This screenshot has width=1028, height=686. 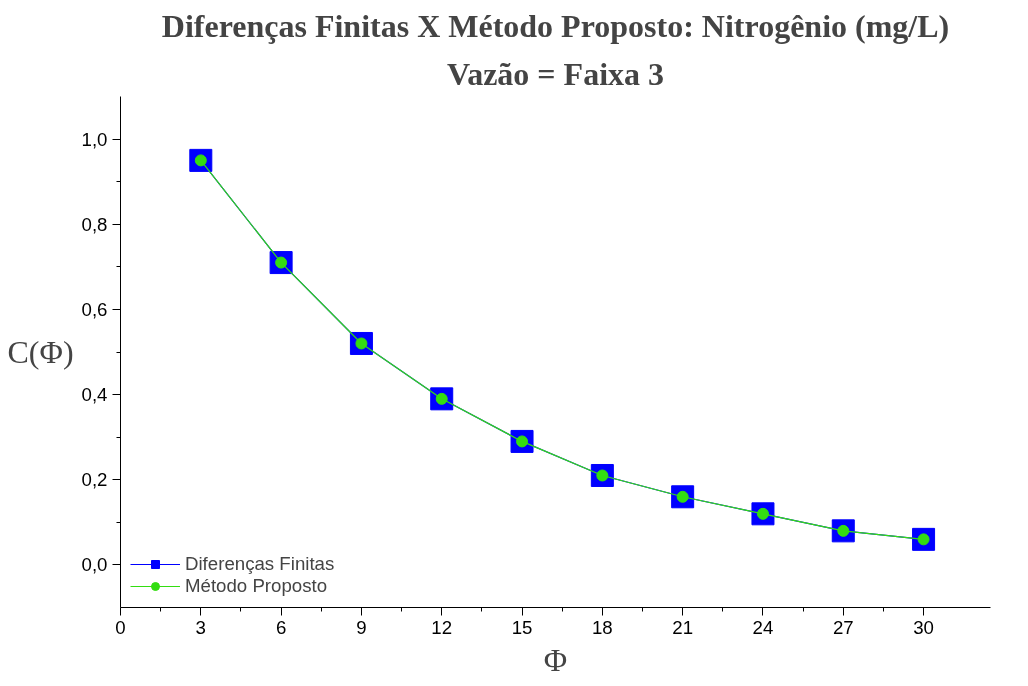 I want to click on x-tick-label: 27, so click(x=843, y=627).